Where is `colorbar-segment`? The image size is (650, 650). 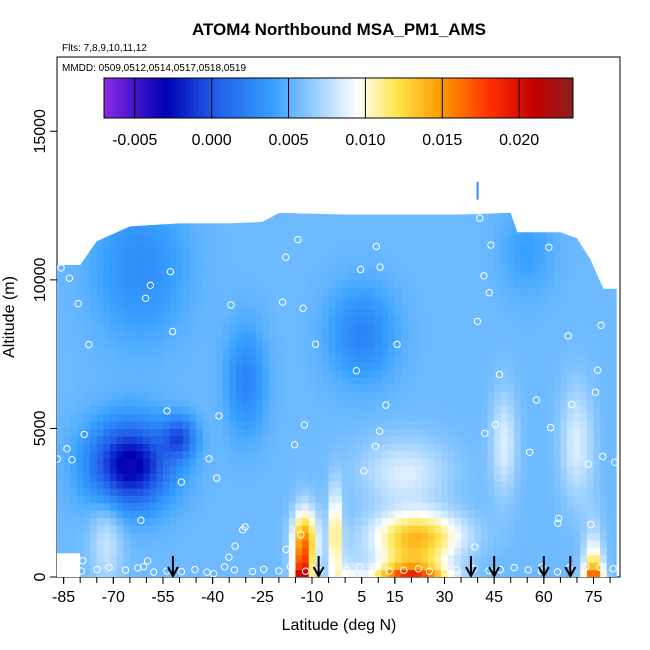 colorbar-segment is located at coordinates (208, 98).